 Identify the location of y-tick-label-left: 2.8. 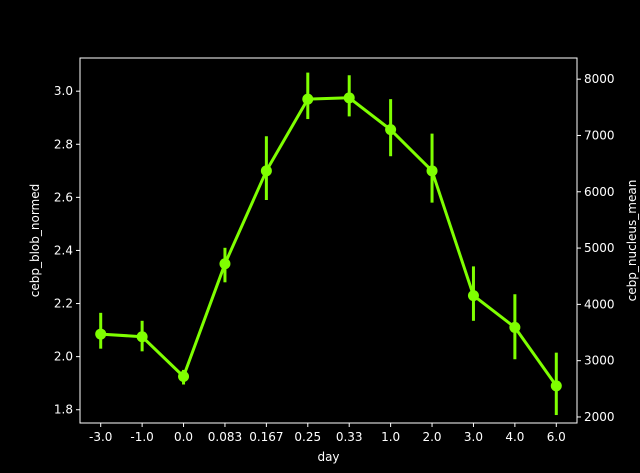
(63, 144).